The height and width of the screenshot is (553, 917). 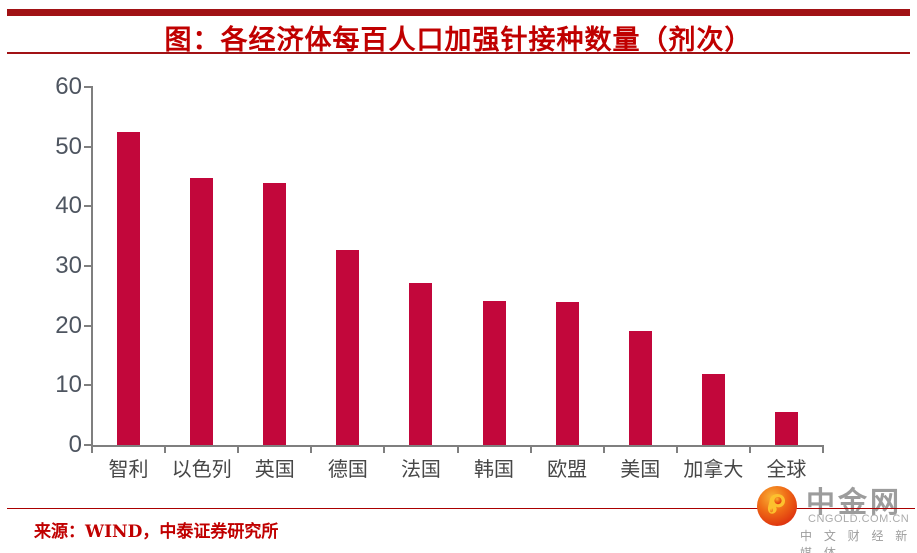 What do you see at coordinates (348, 347) in the screenshot?
I see `bar-德国` at bounding box center [348, 347].